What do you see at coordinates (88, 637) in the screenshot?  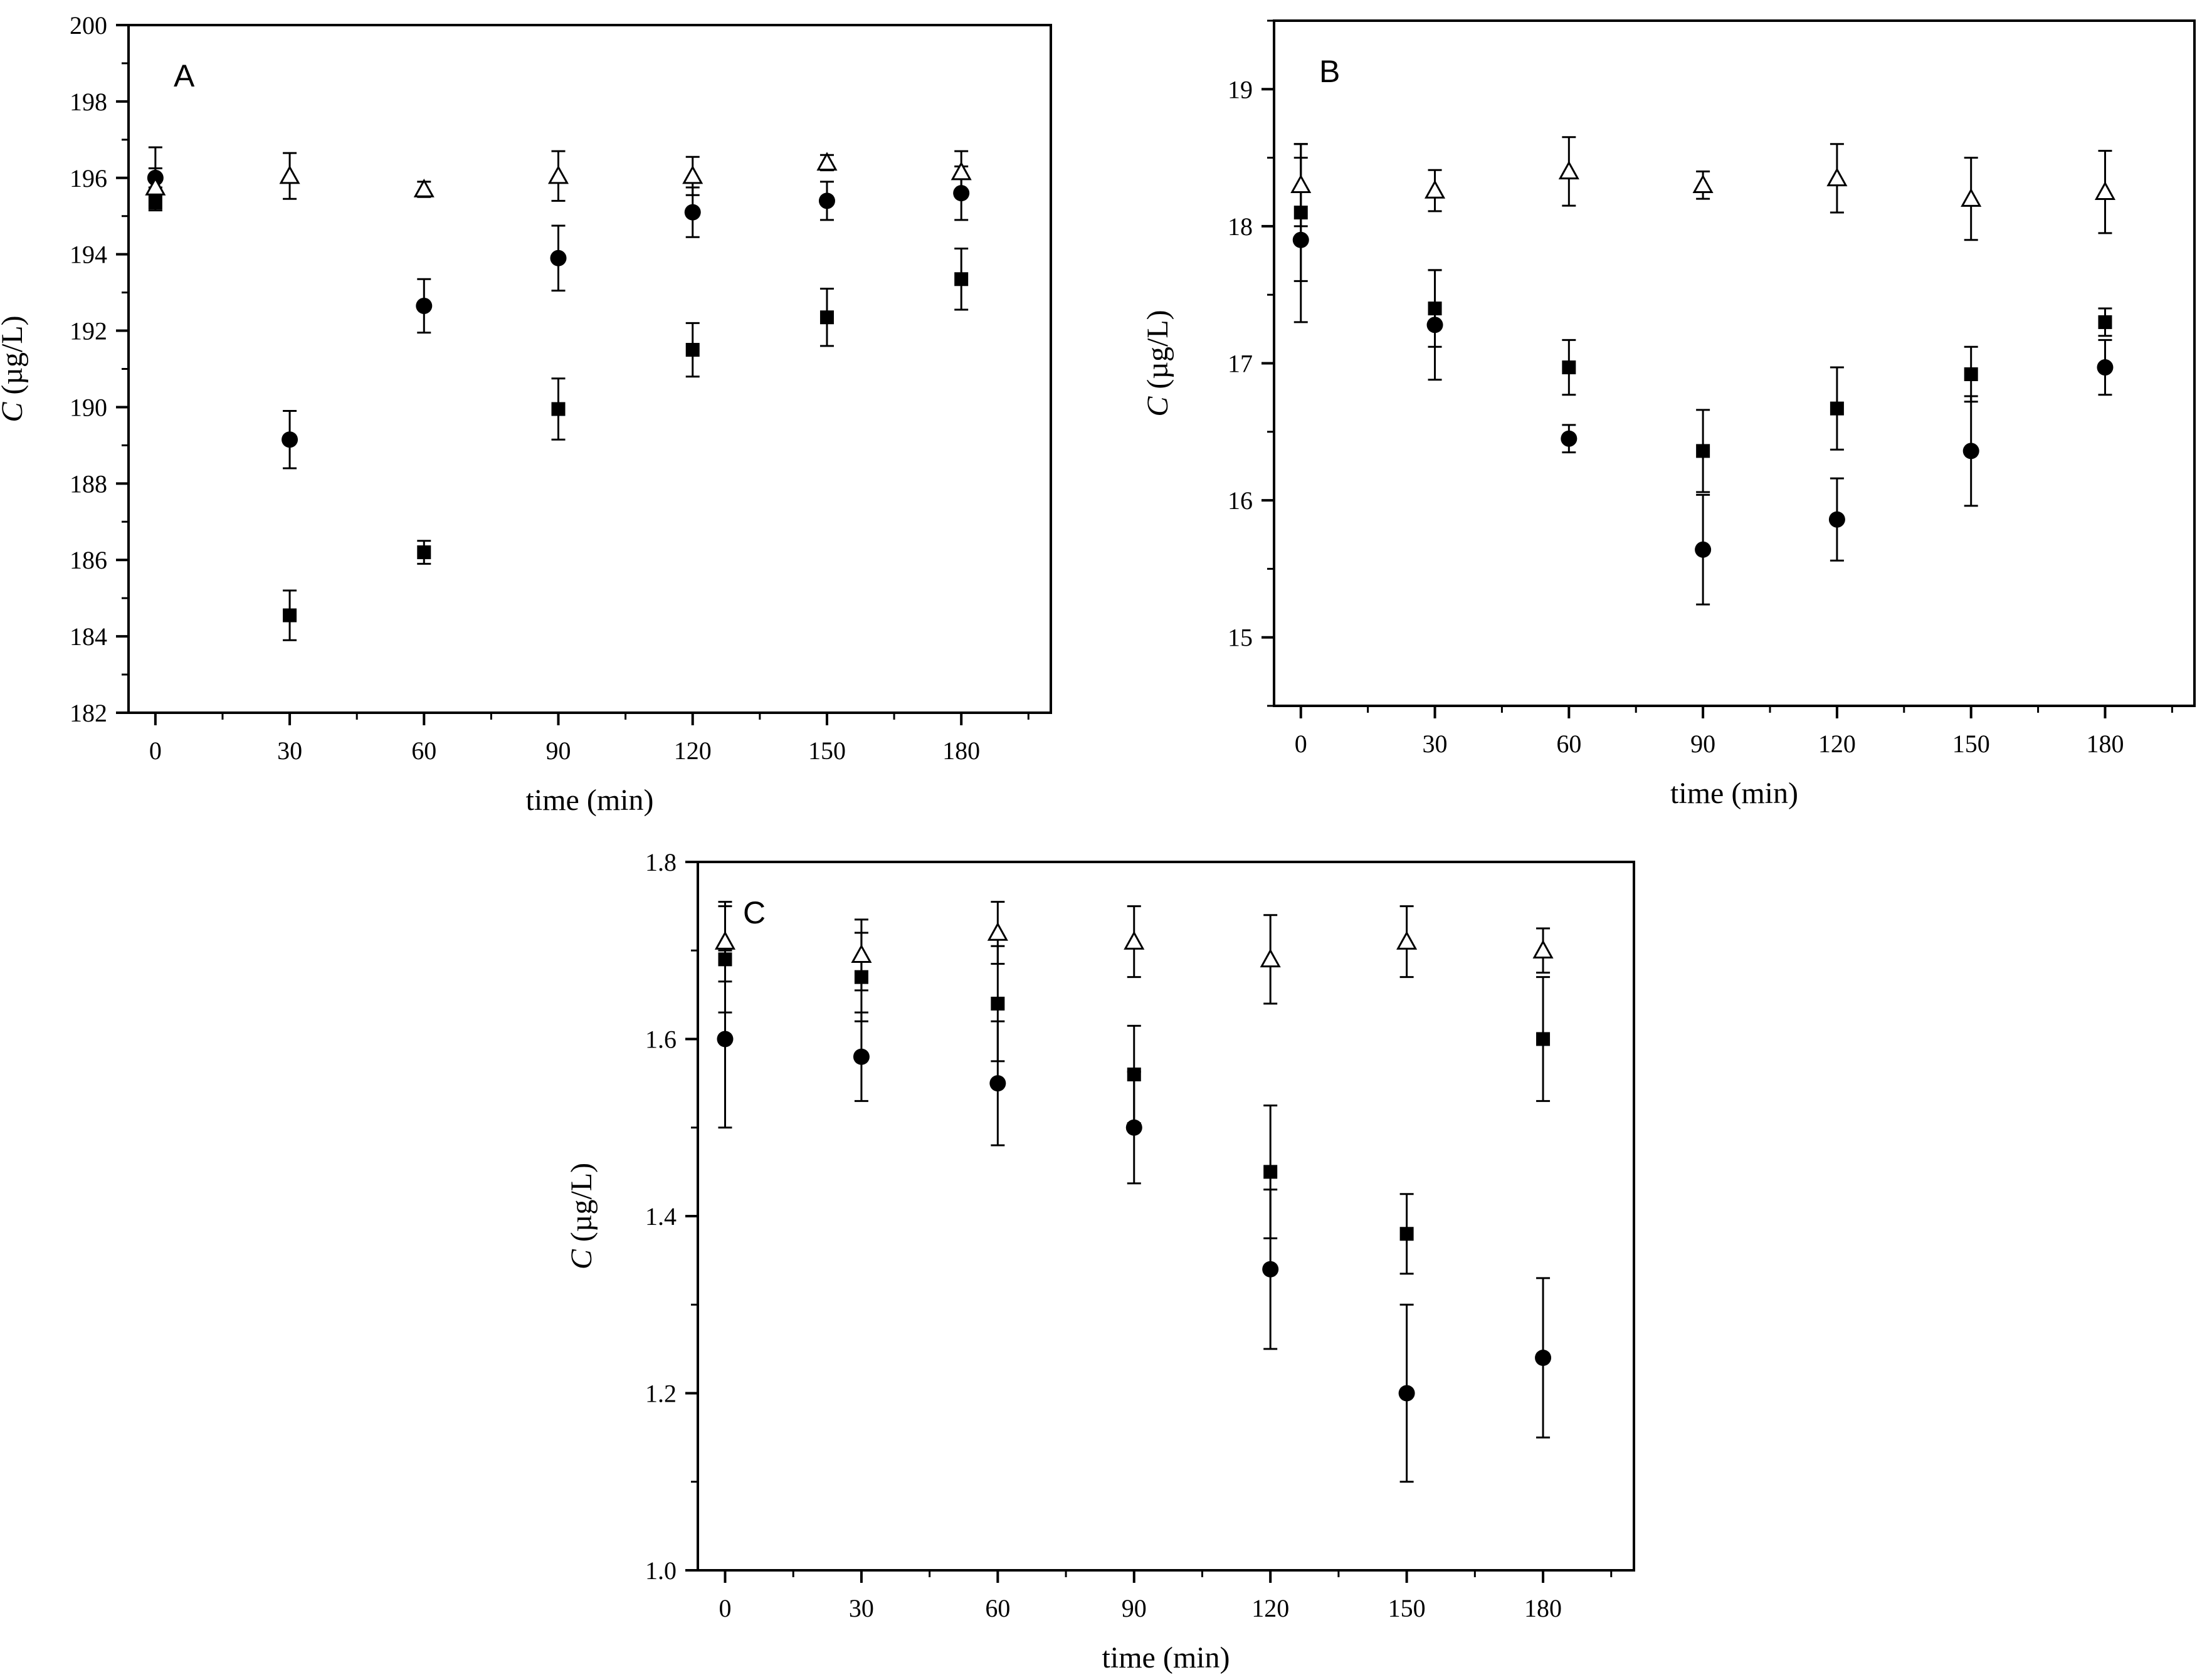 I see `y-tick-label: 184` at bounding box center [88, 637].